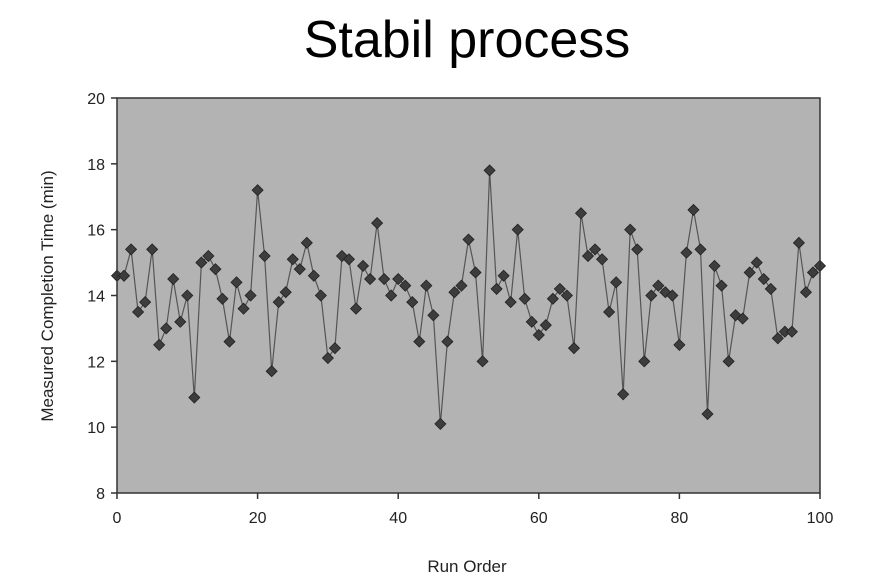 The height and width of the screenshot is (584, 876). I want to click on x-axis: 0 20 40 60 80 100, so click(473, 510).